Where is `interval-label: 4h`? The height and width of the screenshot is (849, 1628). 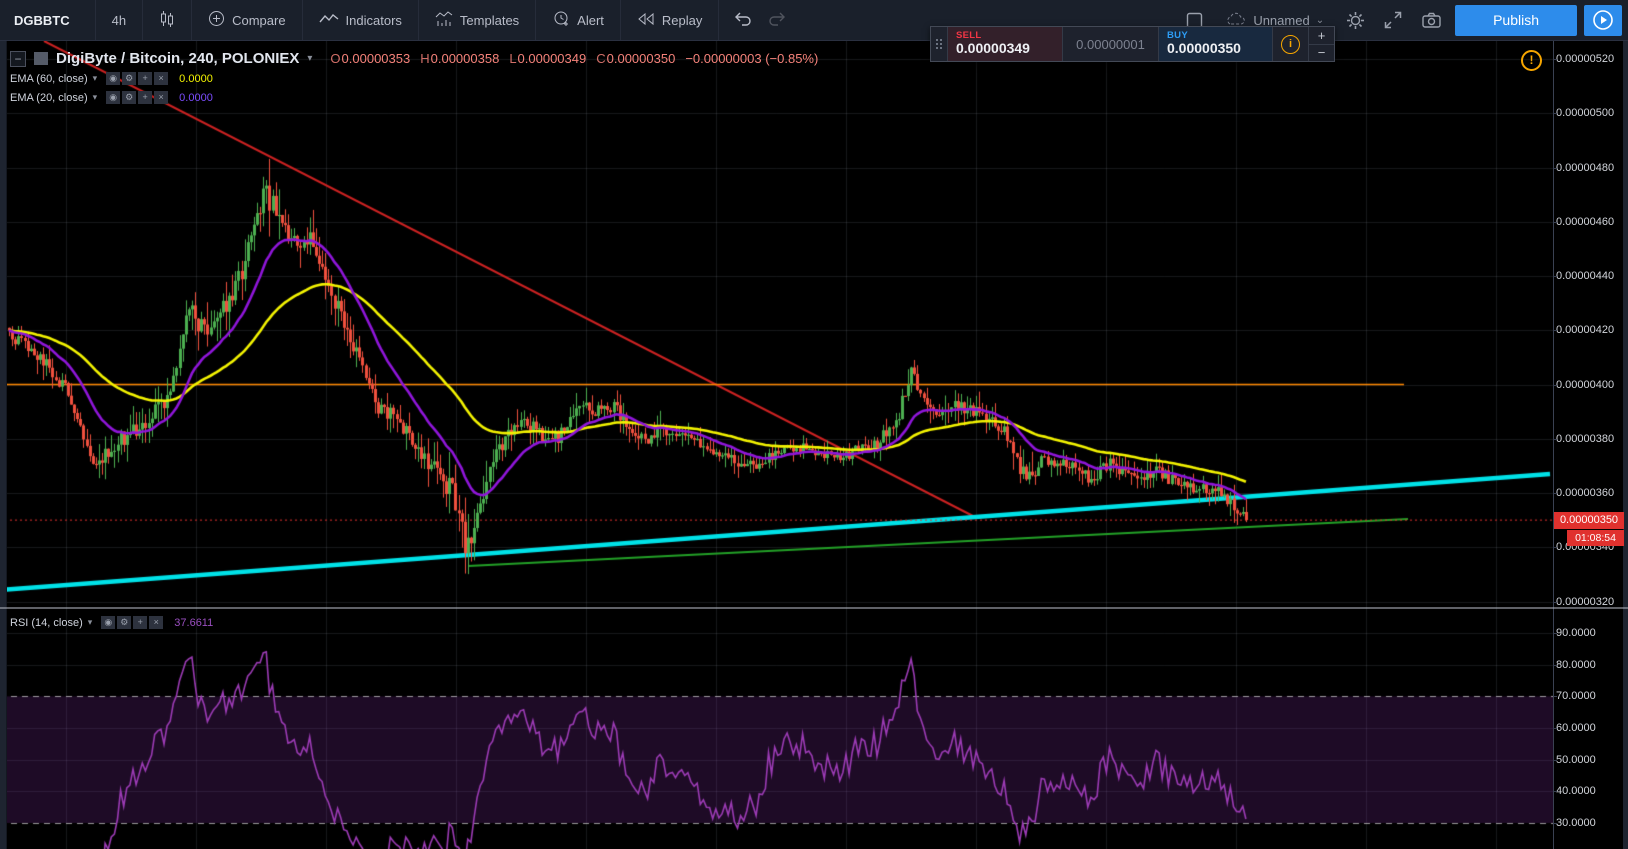
interval-label: 4h is located at coordinates (119, 20).